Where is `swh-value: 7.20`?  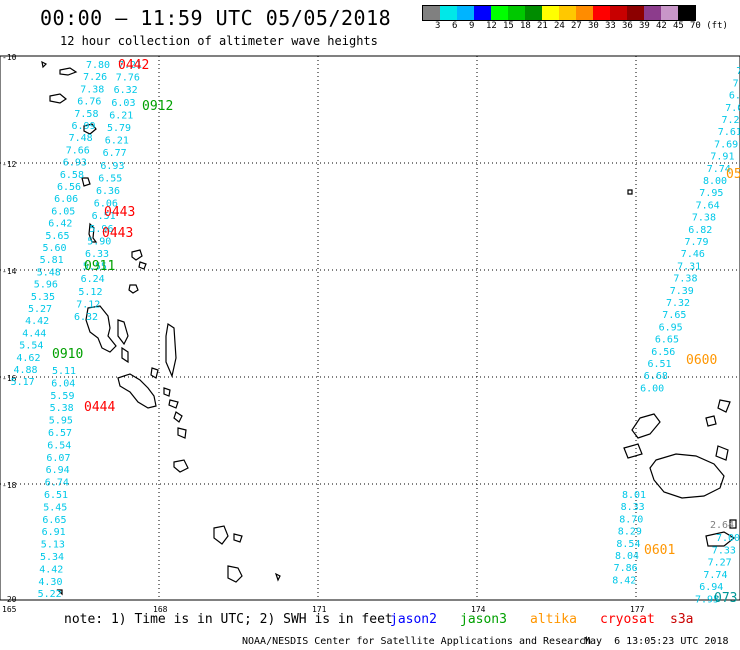
swh-value: 7.20 is located at coordinates (731, 120).